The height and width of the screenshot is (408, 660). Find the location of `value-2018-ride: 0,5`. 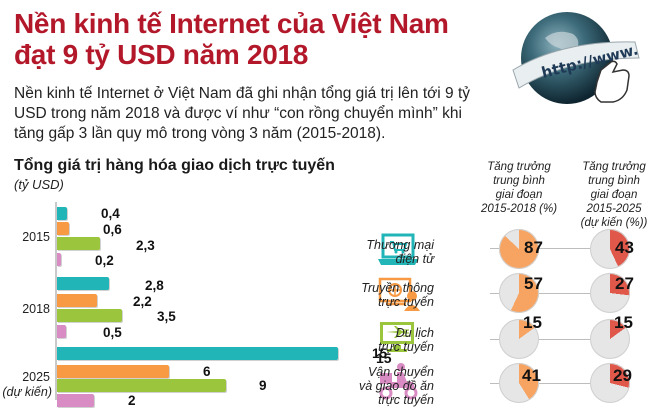

value-2018-ride: 0,5 is located at coordinates (112, 332).